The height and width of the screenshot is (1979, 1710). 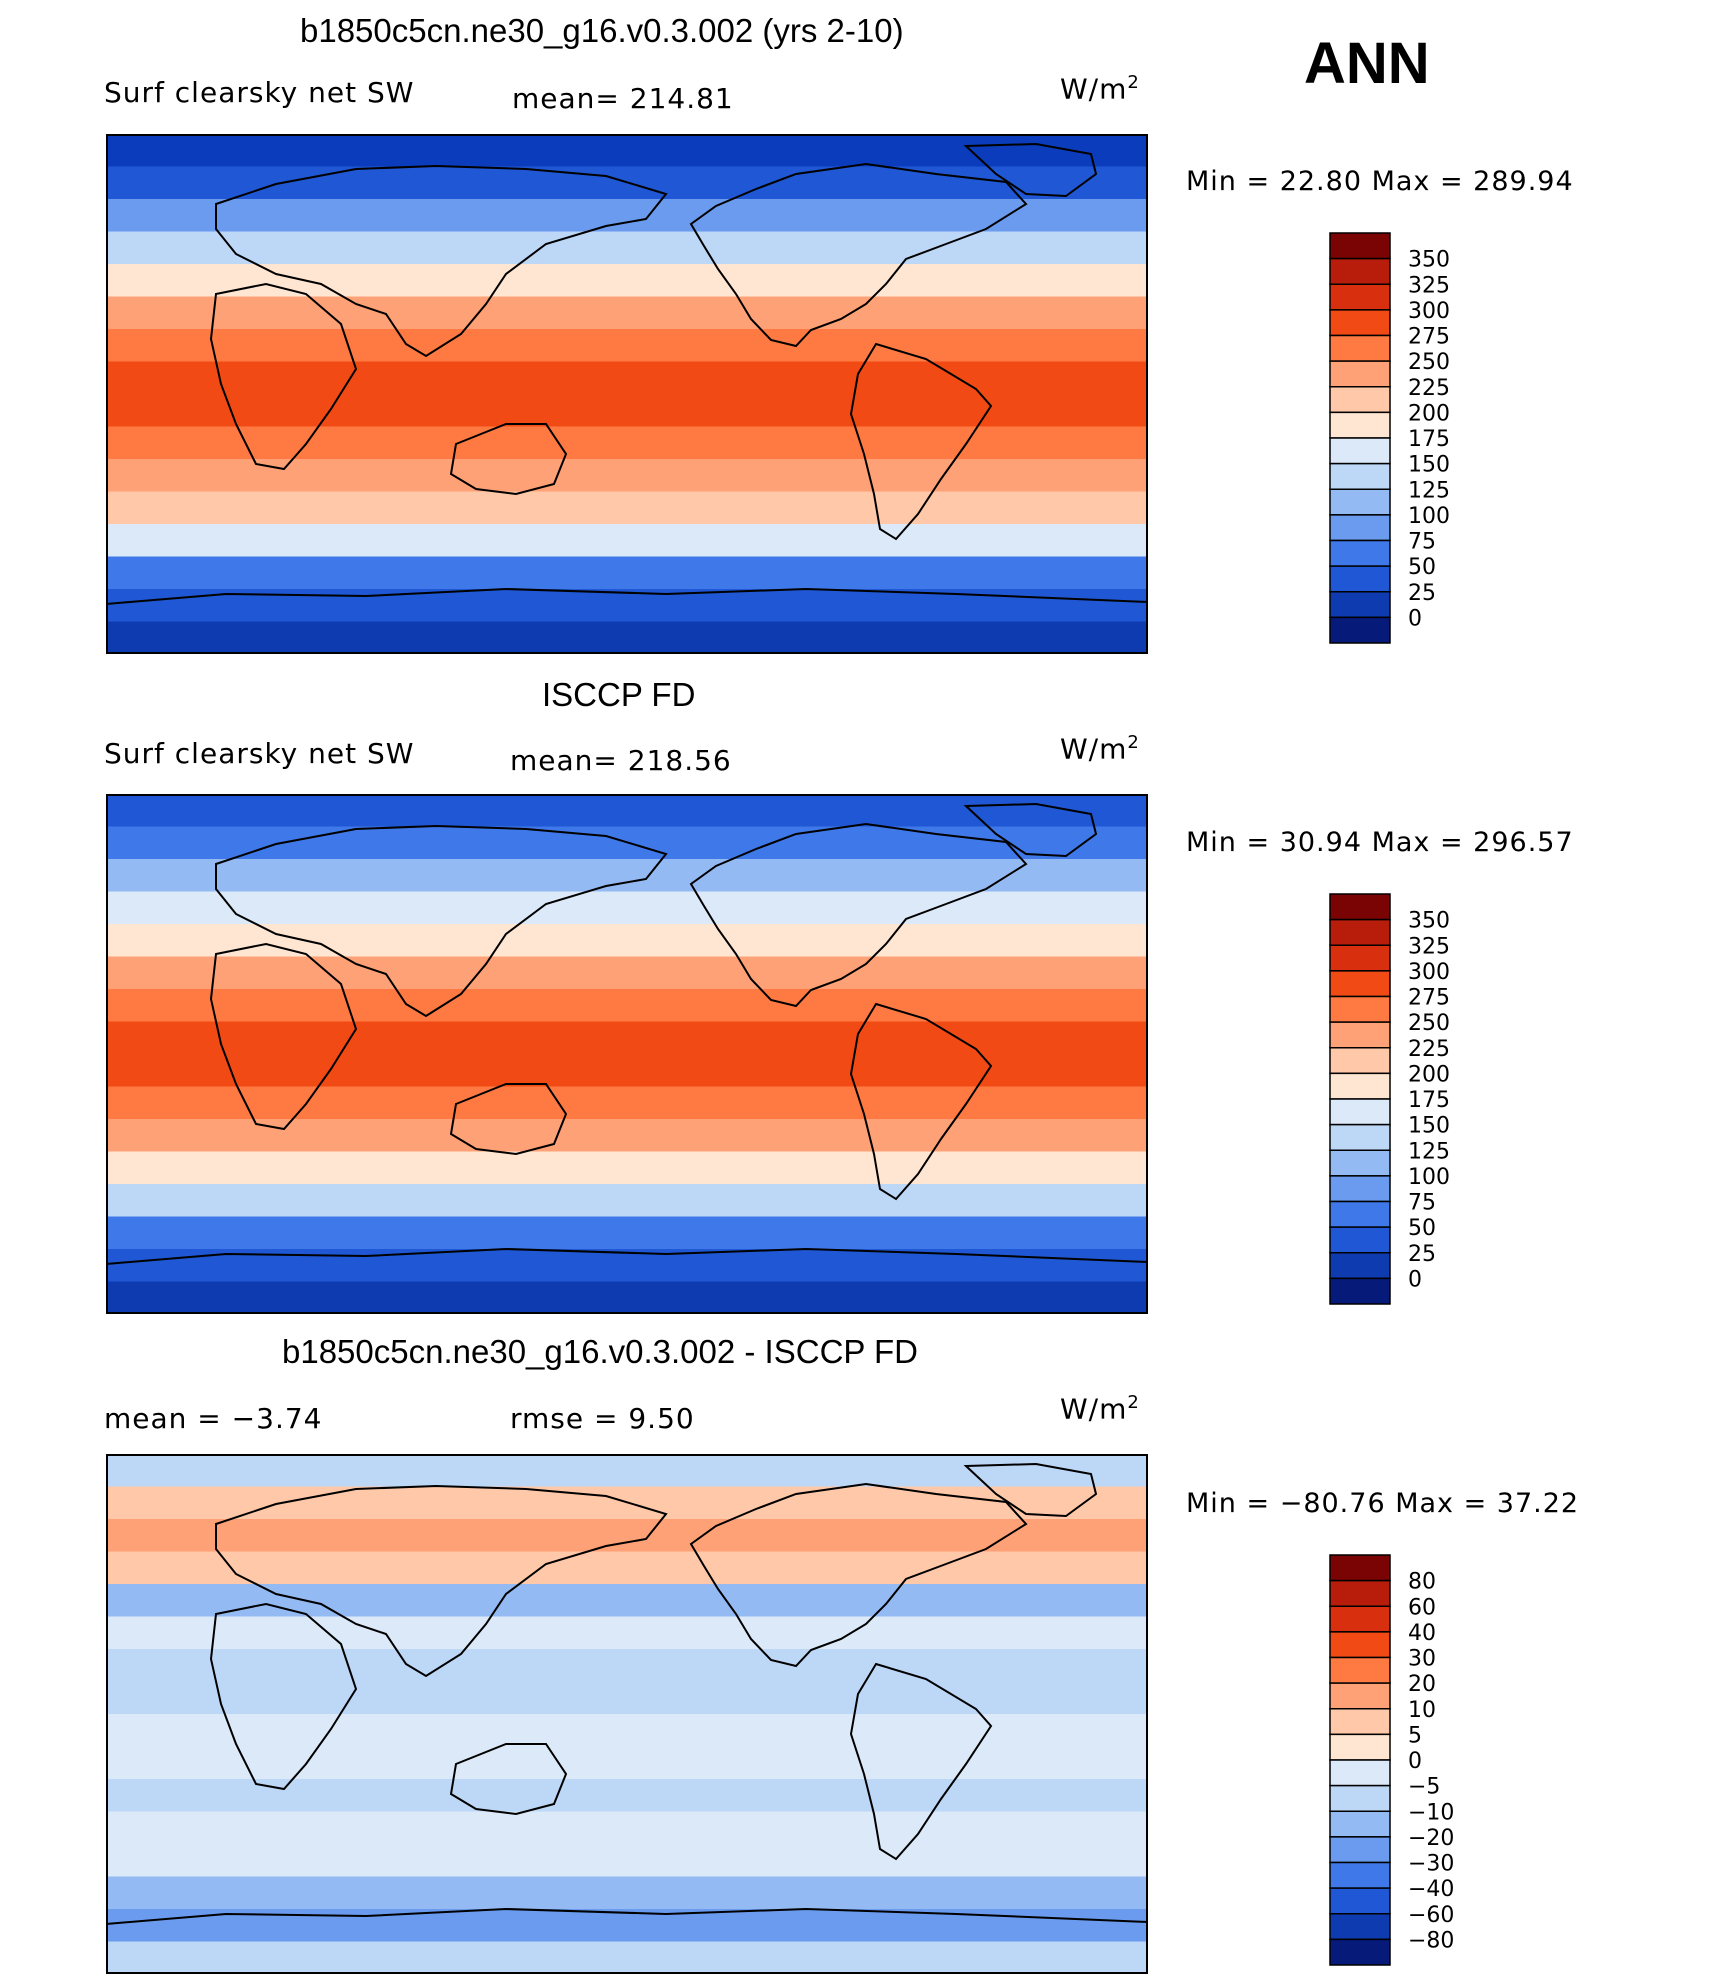 I want to click on colorbar-tick-label: 200, so click(x=1429, y=1074).